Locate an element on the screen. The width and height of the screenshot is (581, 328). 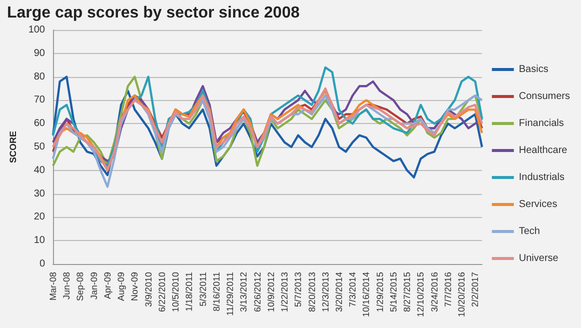
legend-label: Universe is located at coordinates (538, 258).